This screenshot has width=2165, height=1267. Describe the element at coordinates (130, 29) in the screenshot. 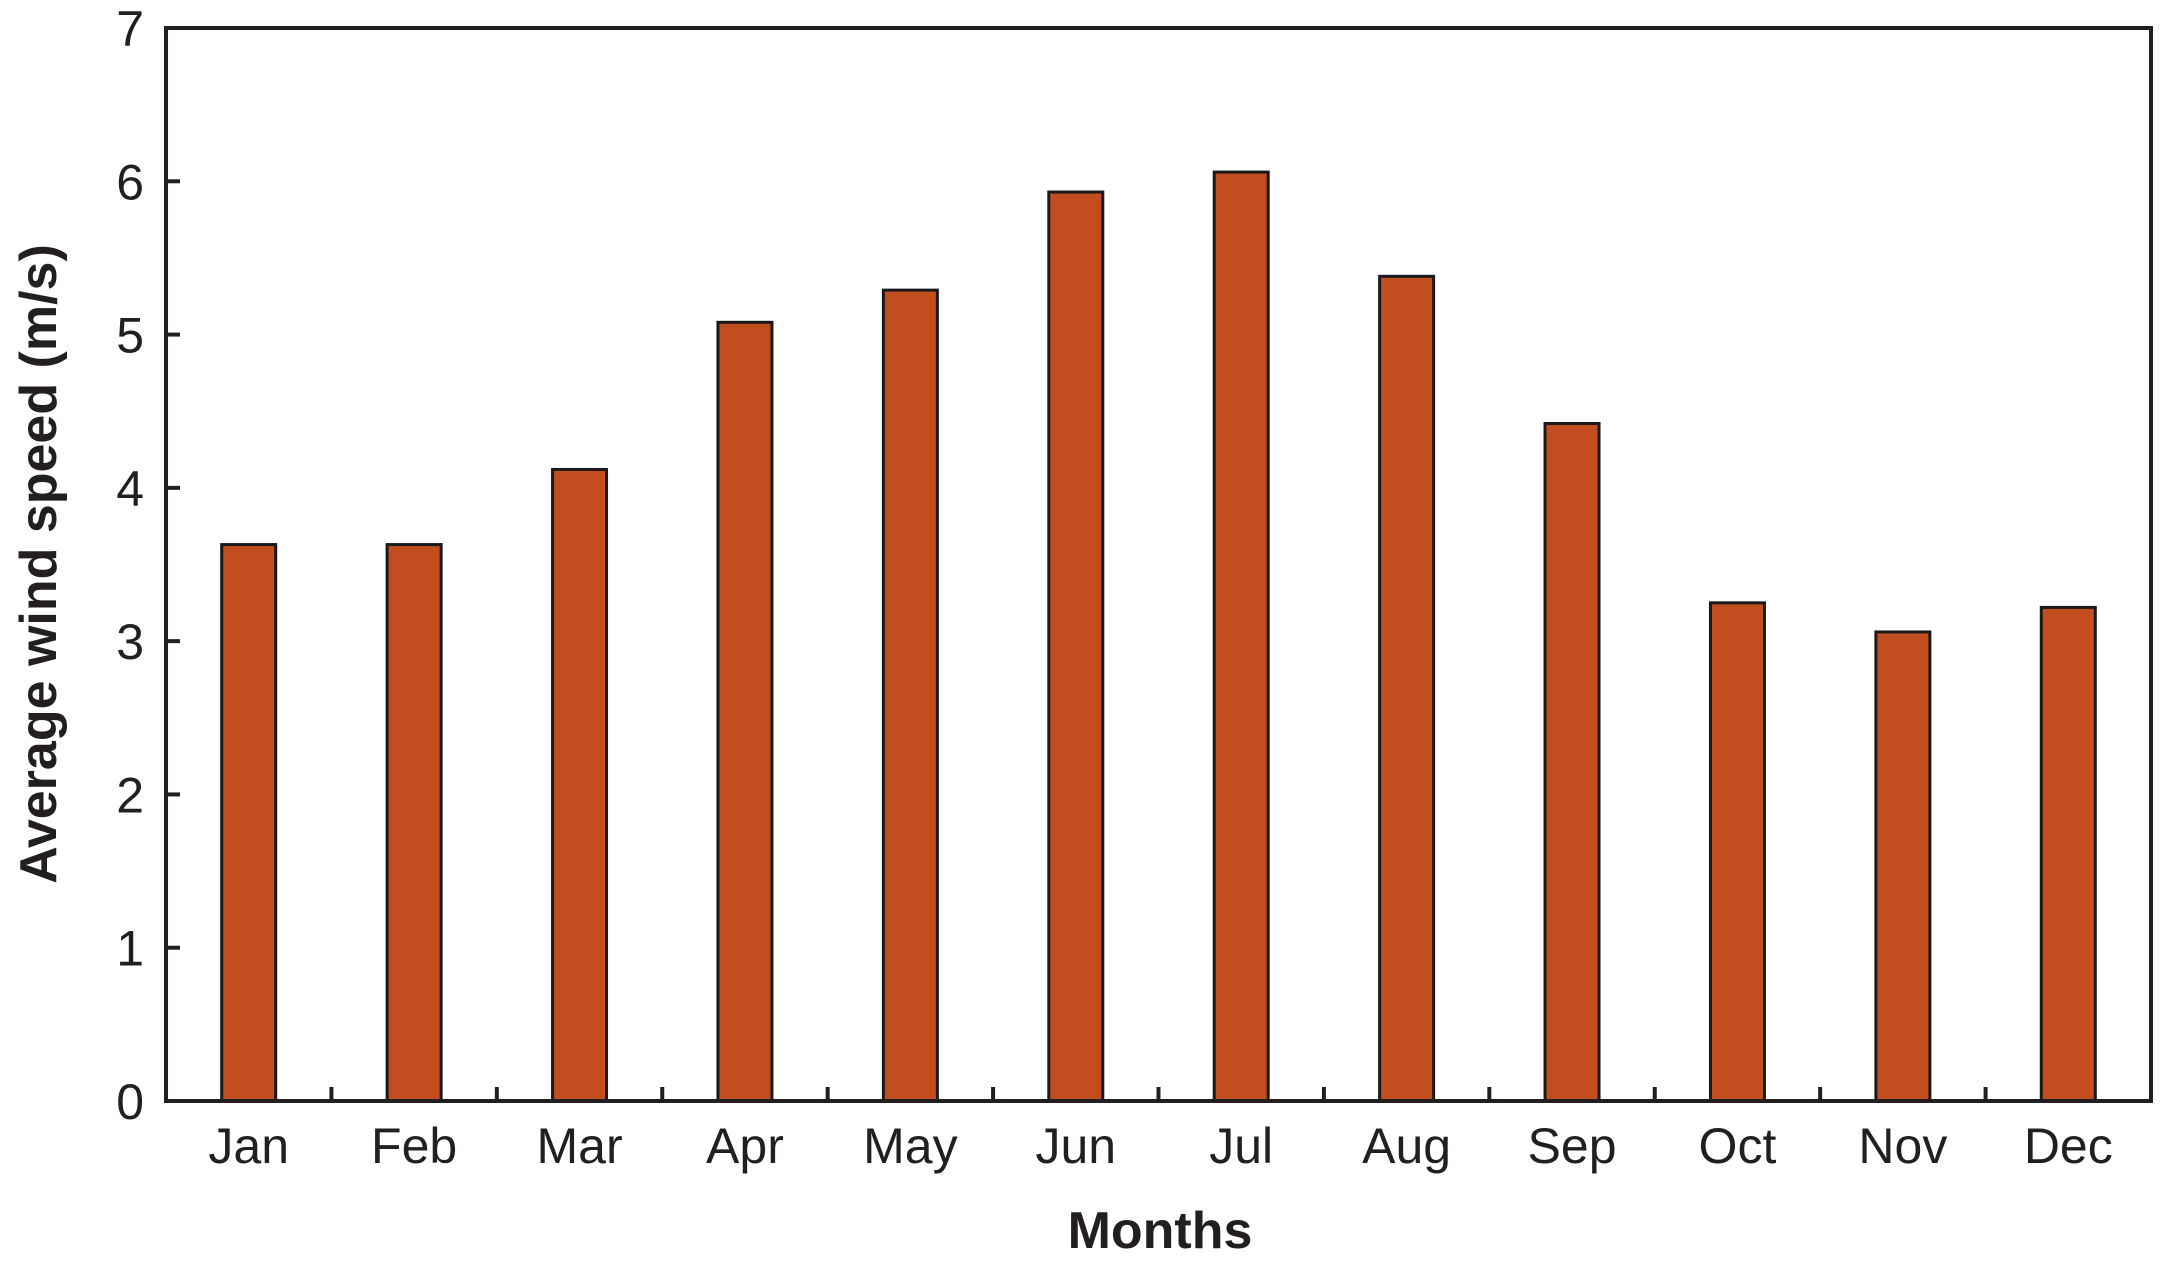

I see `y-tick-label: 7` at that location.